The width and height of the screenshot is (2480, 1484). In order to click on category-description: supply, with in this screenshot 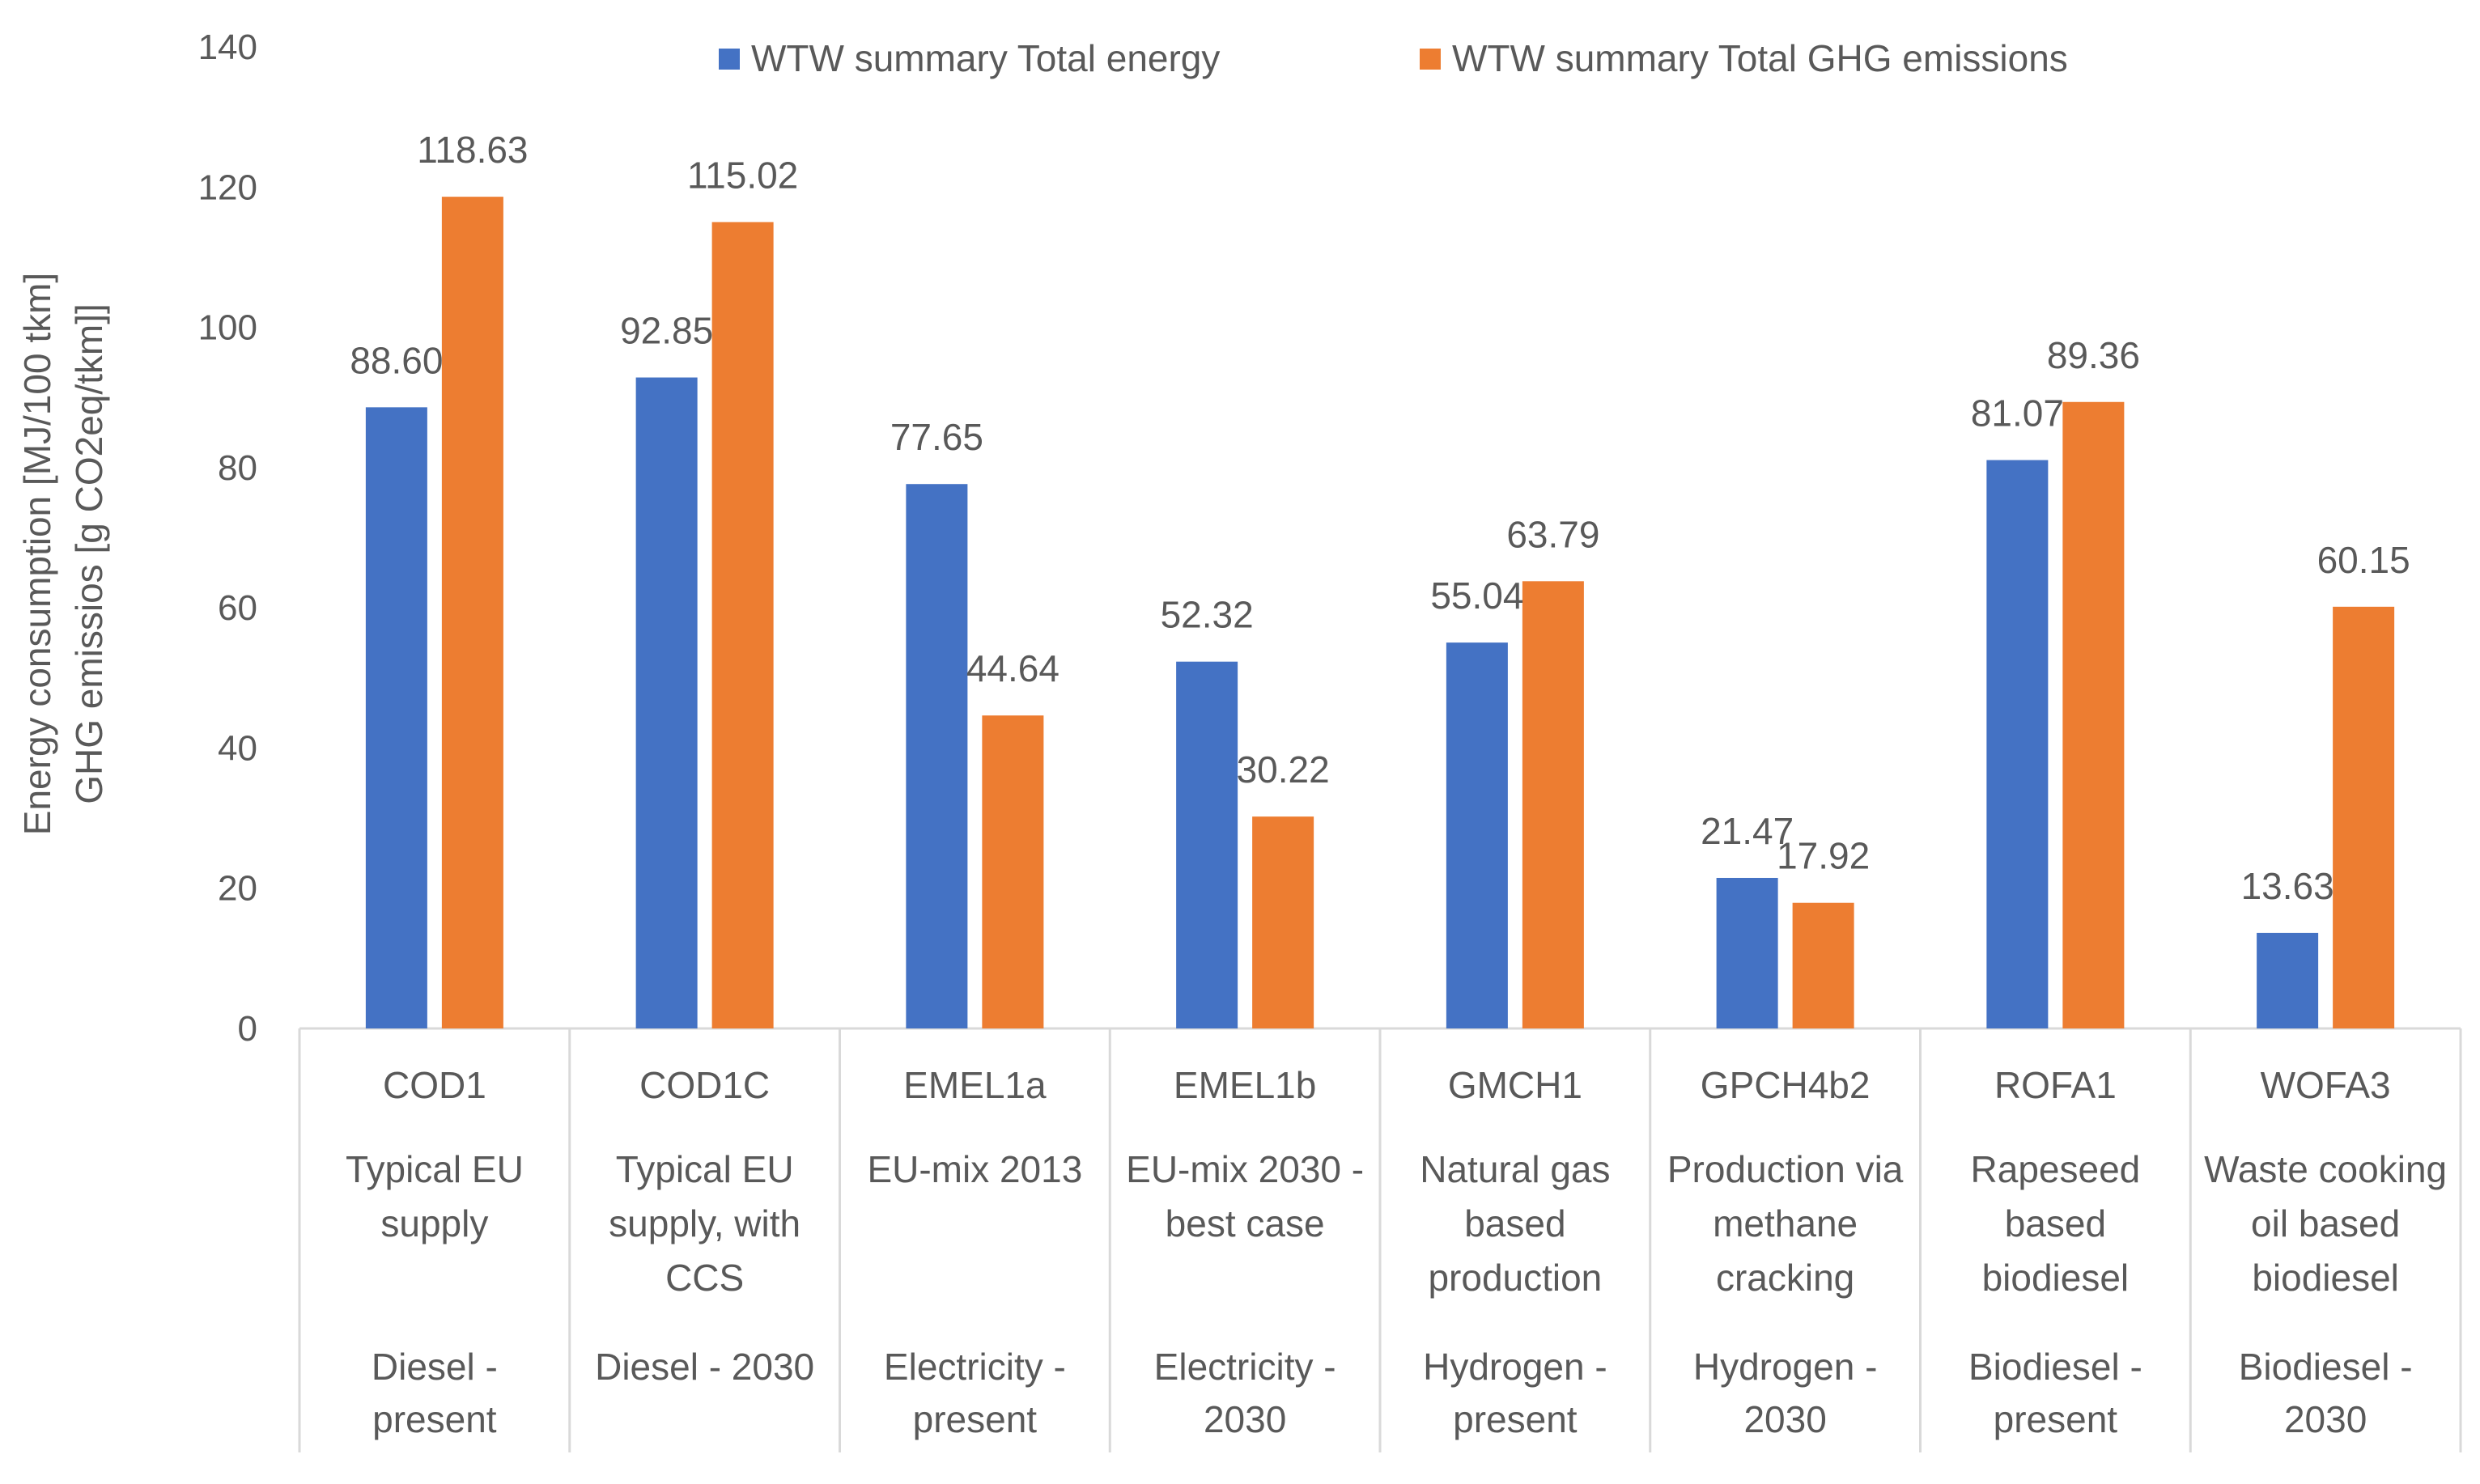, I will do `click(705, 1223)`.